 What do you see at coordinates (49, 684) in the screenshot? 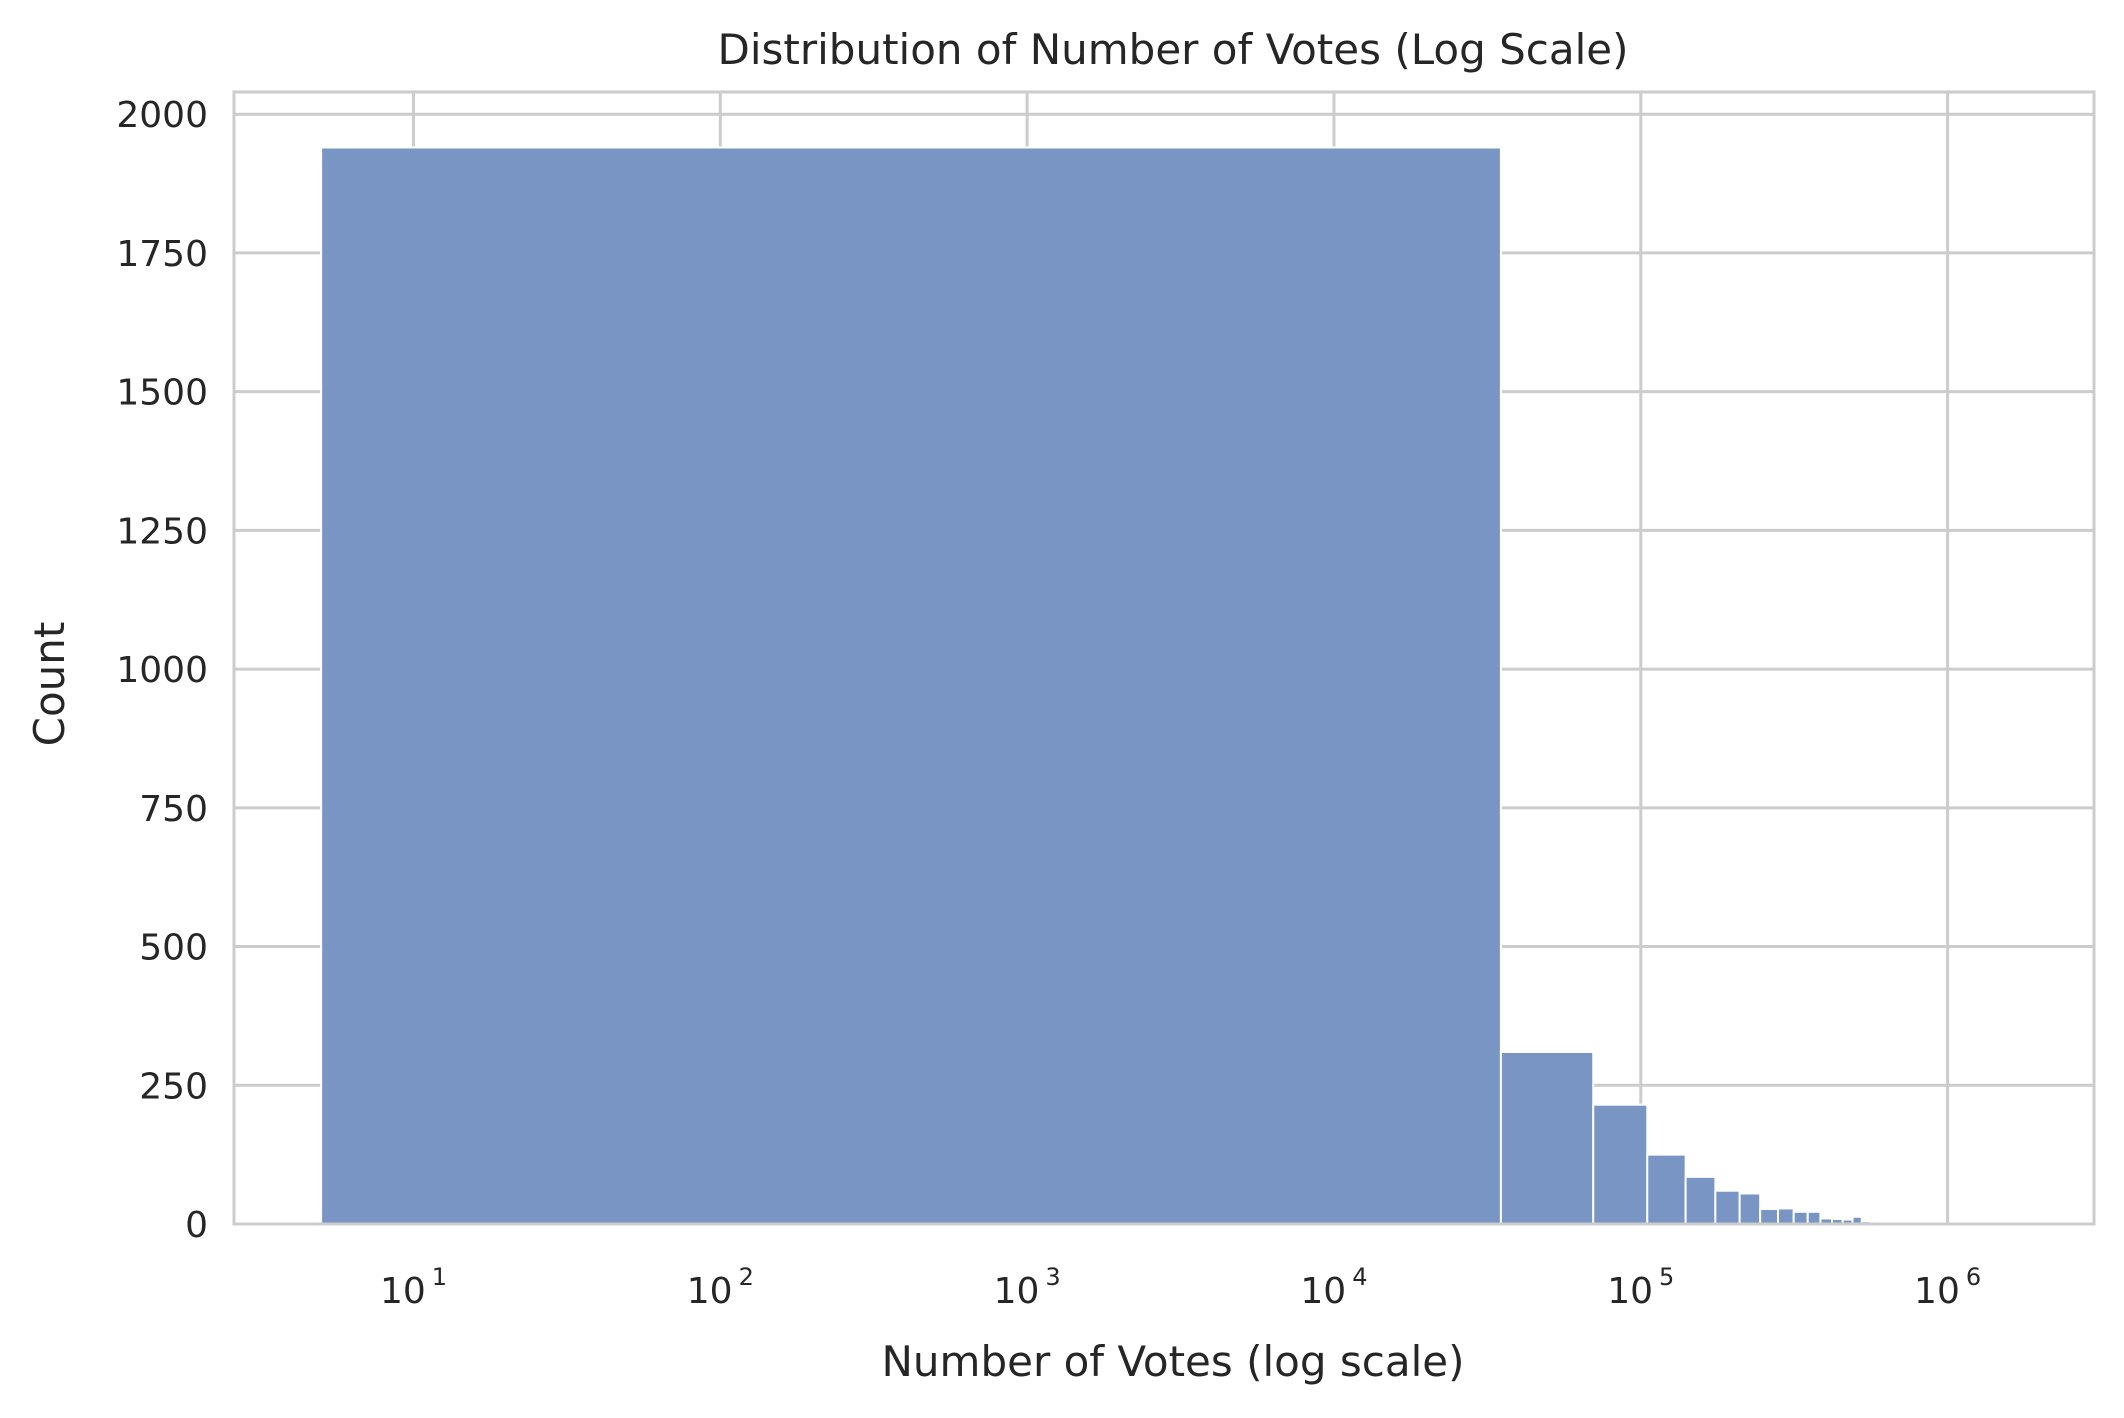
I see `y-axis-label: Count` at bounding box center [49, 684].